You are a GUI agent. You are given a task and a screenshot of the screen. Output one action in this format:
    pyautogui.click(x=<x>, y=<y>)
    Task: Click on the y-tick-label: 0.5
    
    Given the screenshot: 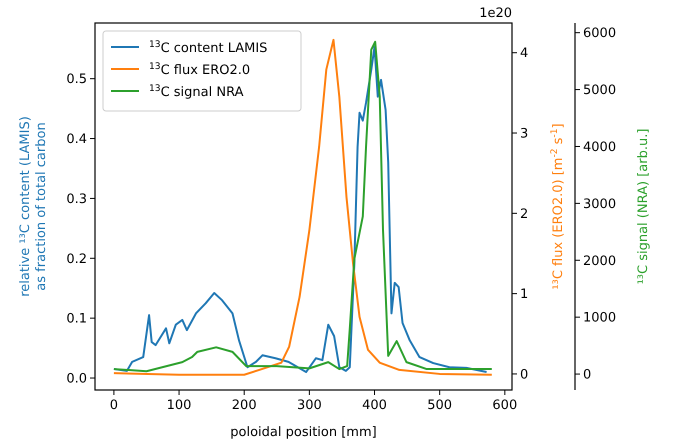 What is the action you would take?
    pyautogui.click(x=76, y=80)
    